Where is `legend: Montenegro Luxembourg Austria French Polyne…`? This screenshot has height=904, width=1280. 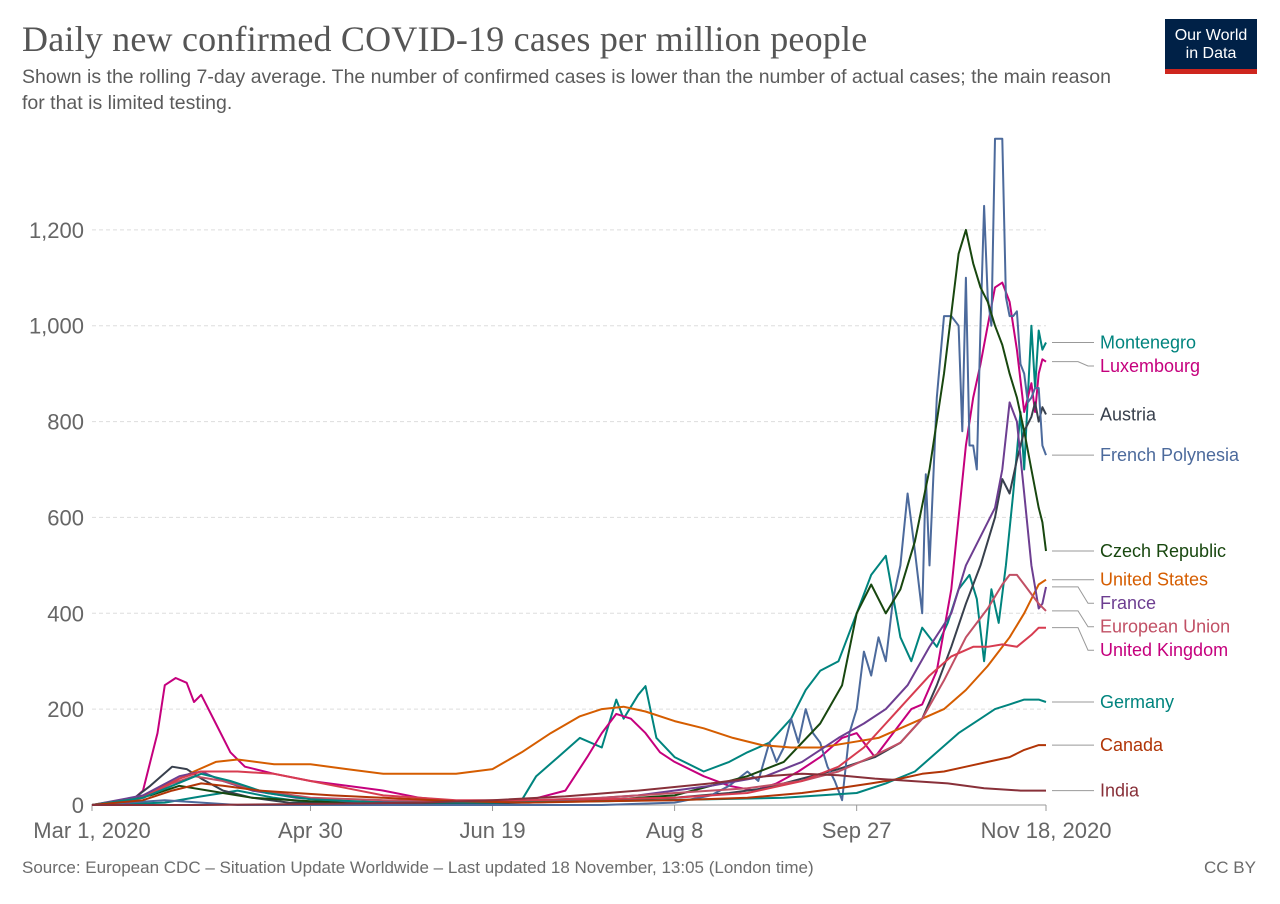
legend: Montenegro Luxembourg Austria French Polyne… is located at coordinates (1146, 566).